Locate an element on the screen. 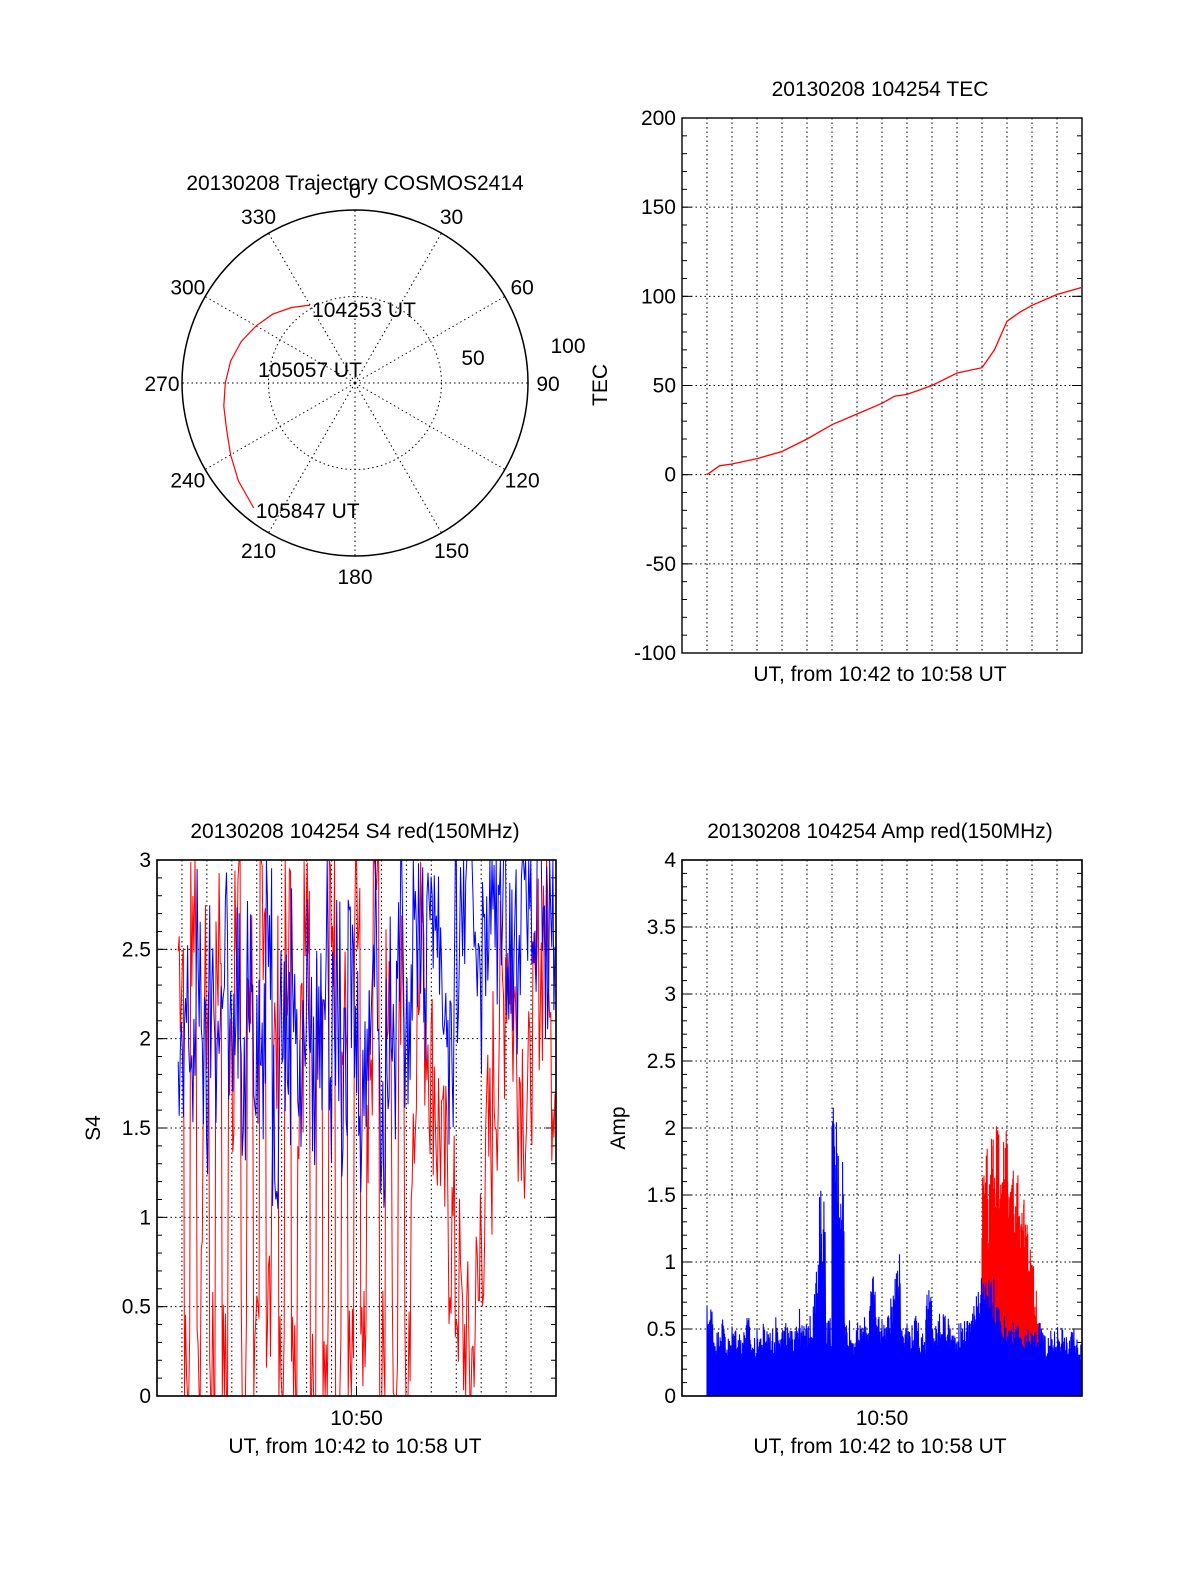 This screenshot has width=1200, height=1575. trajectory-mid-label: 105057 UT is located at coordinates (310, 370).